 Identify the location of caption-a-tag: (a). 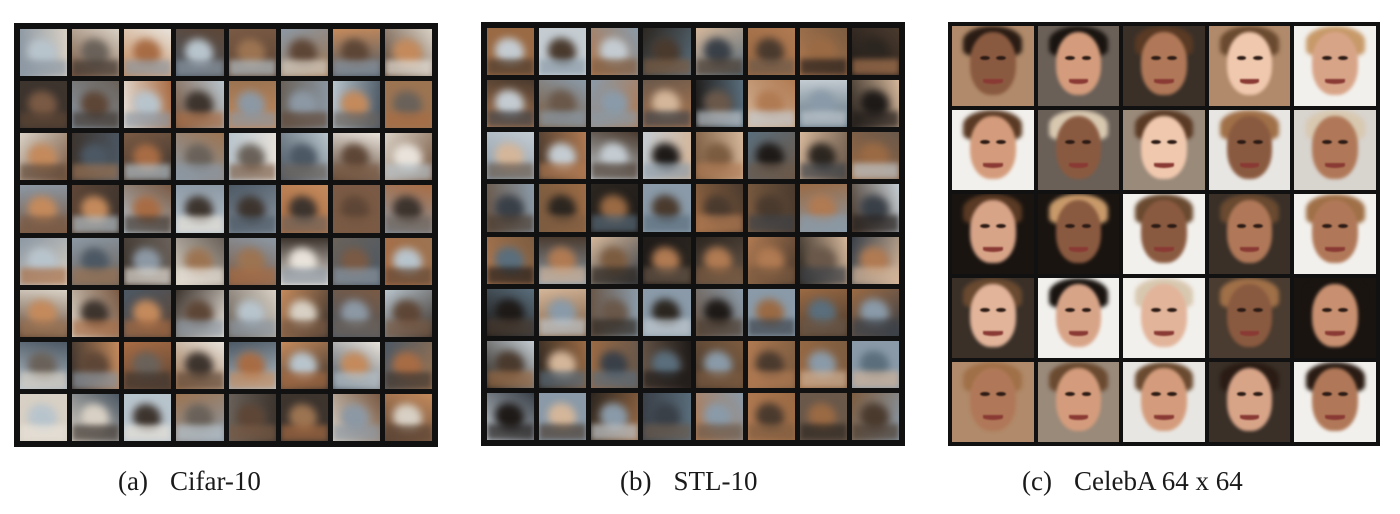
(133, 481).